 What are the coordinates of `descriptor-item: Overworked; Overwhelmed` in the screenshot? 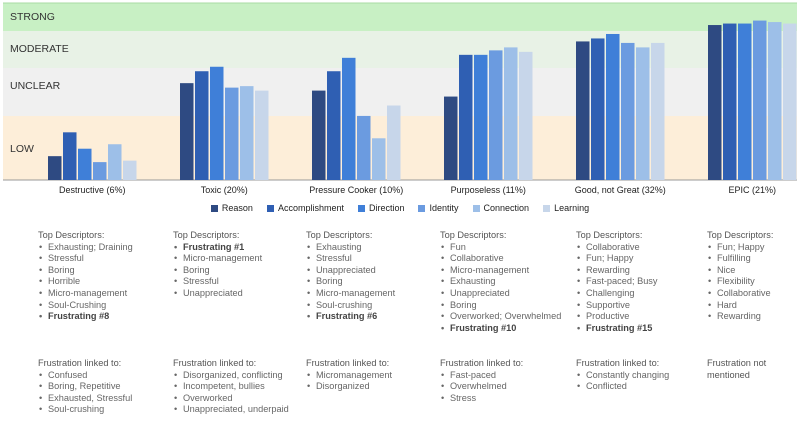 It's located at (502, 317).